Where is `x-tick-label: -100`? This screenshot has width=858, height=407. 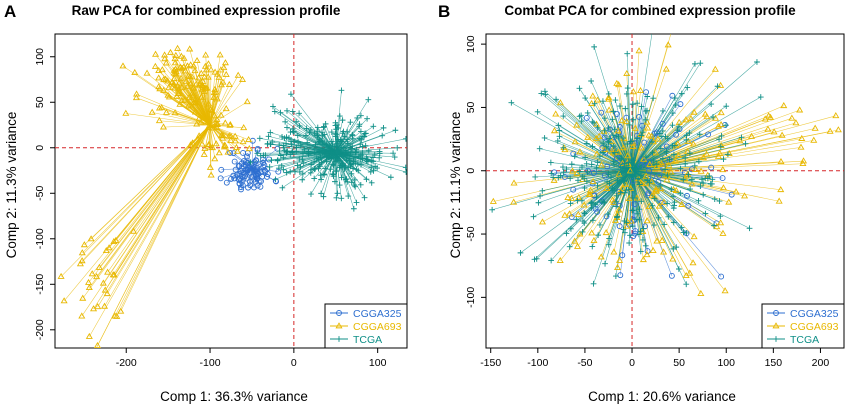
x-tick-label: -100 is located at coordinates (210, 363).